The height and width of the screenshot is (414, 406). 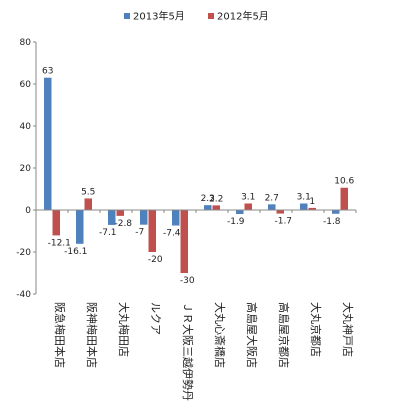 What do you see at coordinates (155, 260) in the screenshot?
I see `data-label: -20` at bounding box center [155, 260].